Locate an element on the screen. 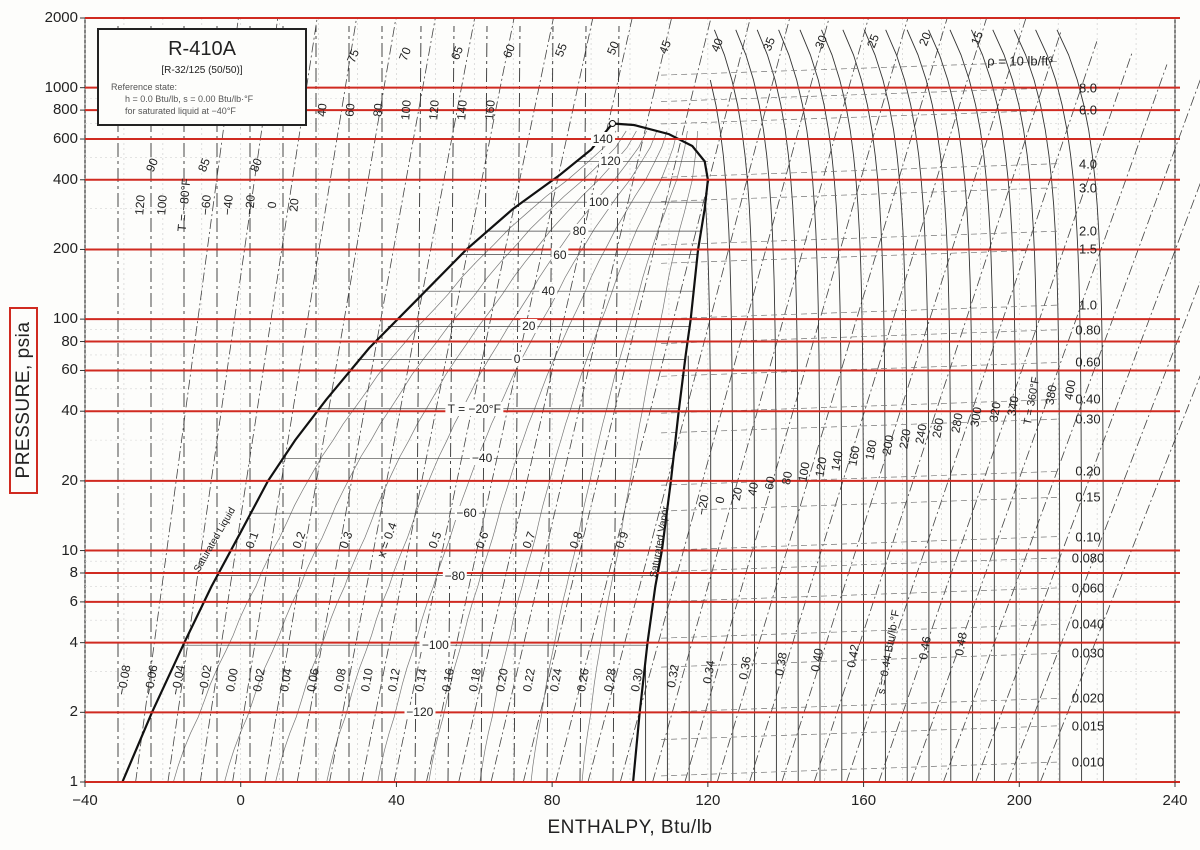 The height and width of the screenshot is (850, 1200). density-label: 4.0 is located at coordinates (1088, 164).